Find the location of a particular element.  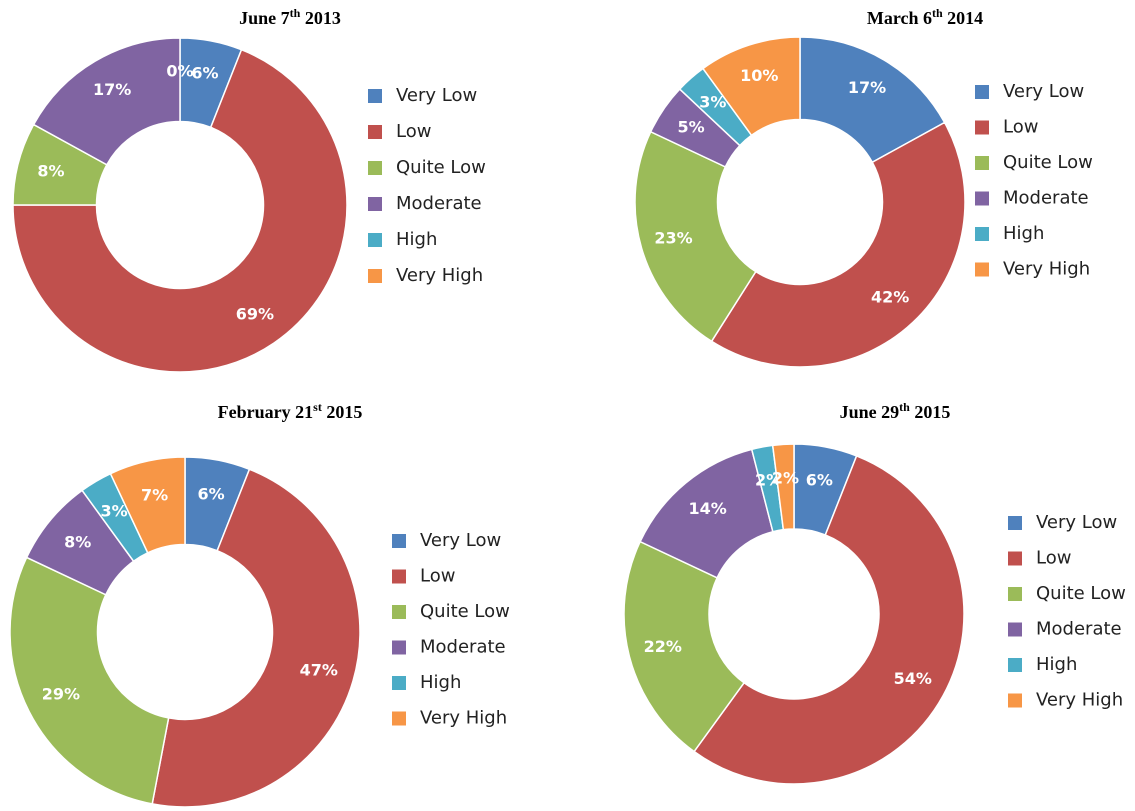

chart-title: June 7th 2013 is located at coordinates (290, 17).